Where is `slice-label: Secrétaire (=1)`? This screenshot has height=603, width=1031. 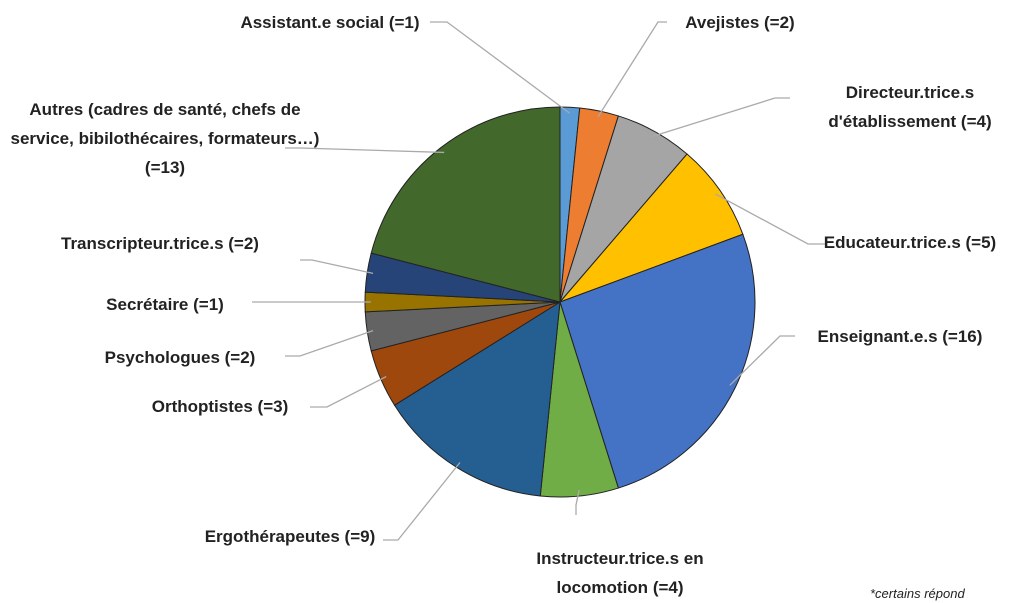
slice-label: Secrétaire (=1) is located at coordinates (165, 304).